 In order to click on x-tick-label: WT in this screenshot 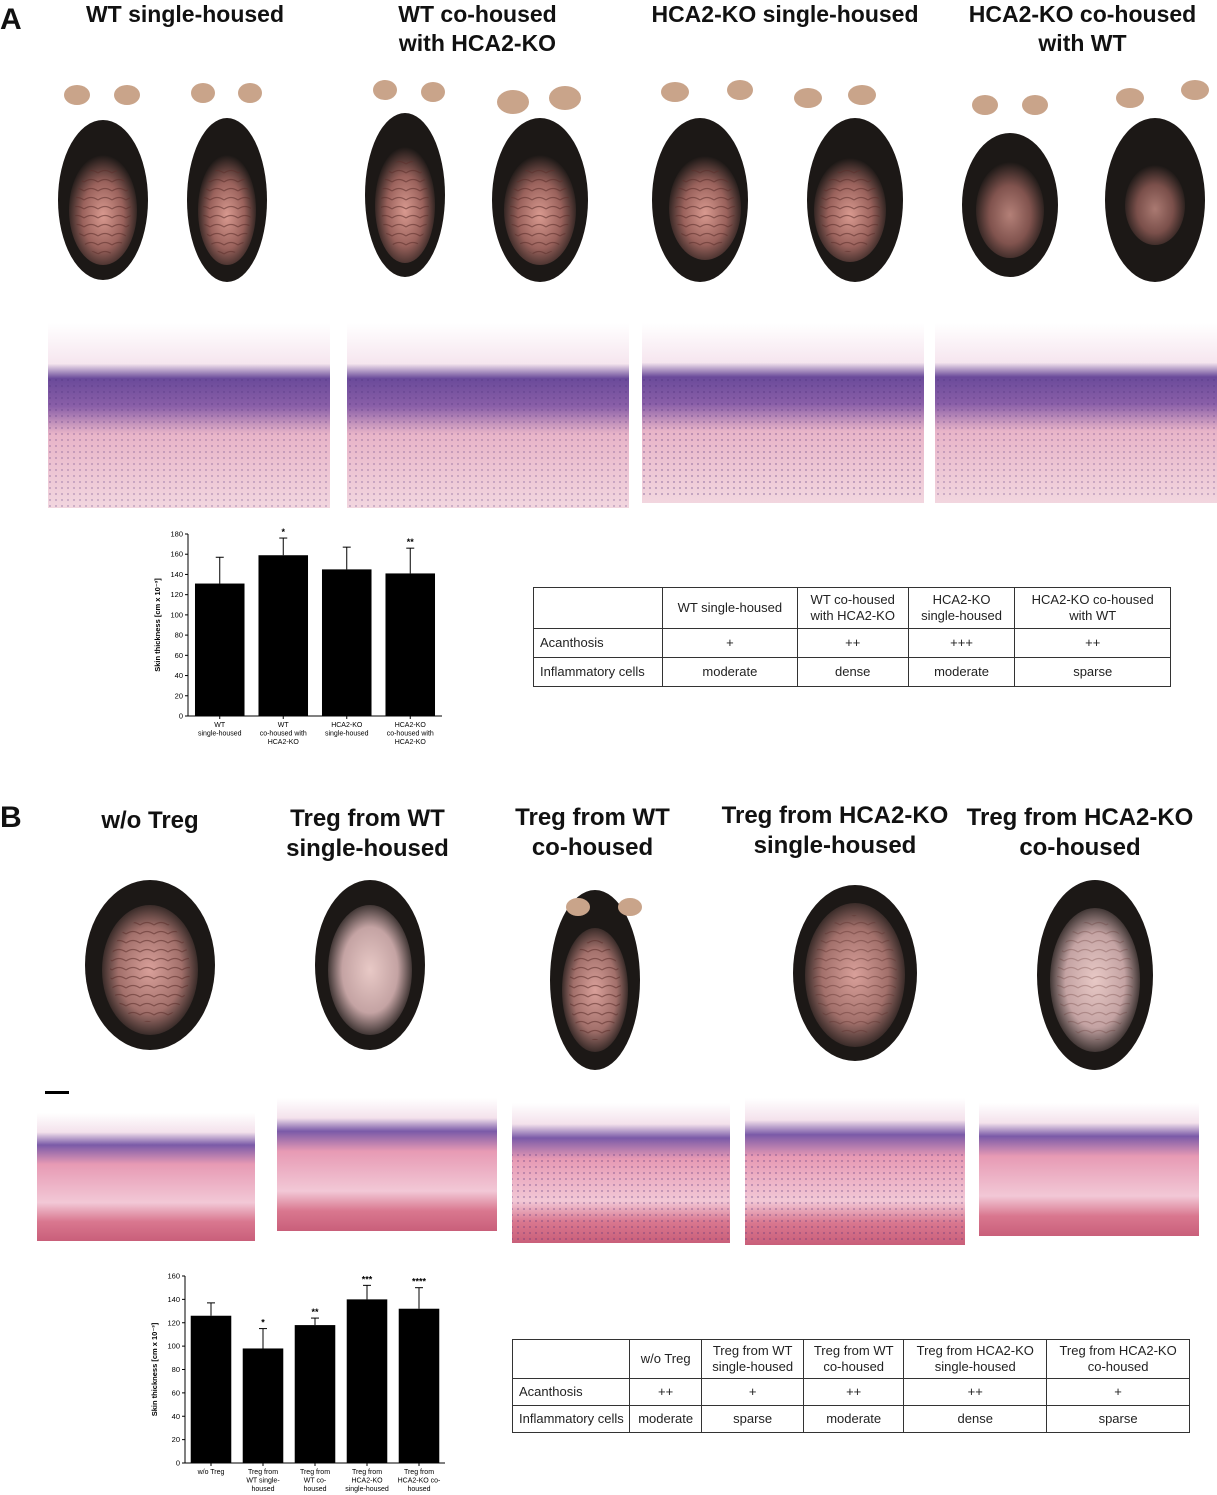, I will do `click(284, 725)`.